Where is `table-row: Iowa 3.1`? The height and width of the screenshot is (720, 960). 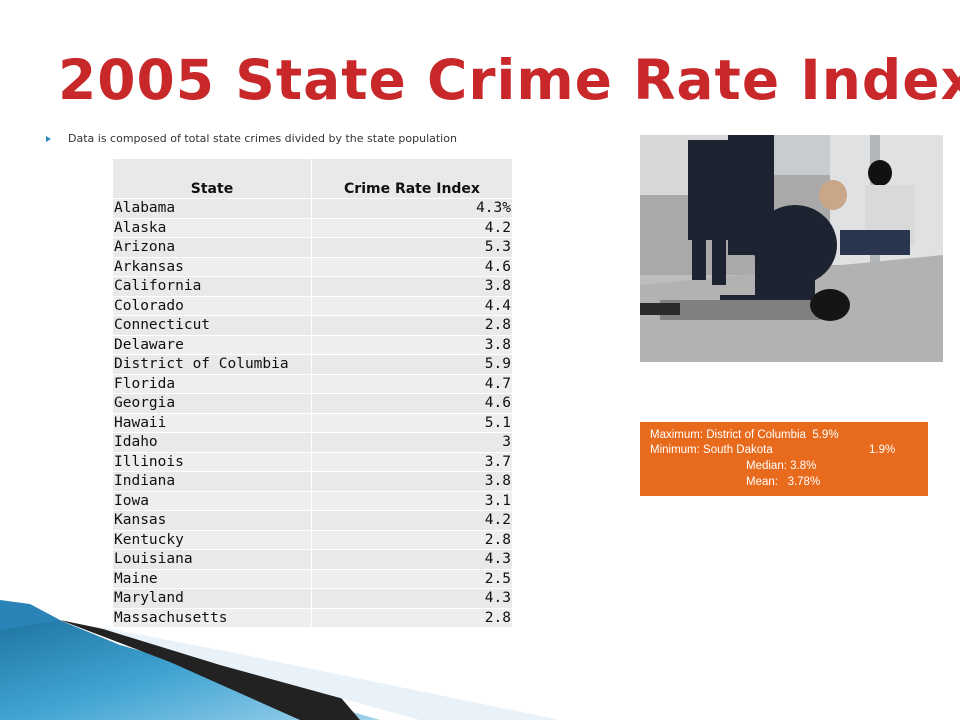
table-row: Iowa 3.1 is located at coordinates (312, 500).